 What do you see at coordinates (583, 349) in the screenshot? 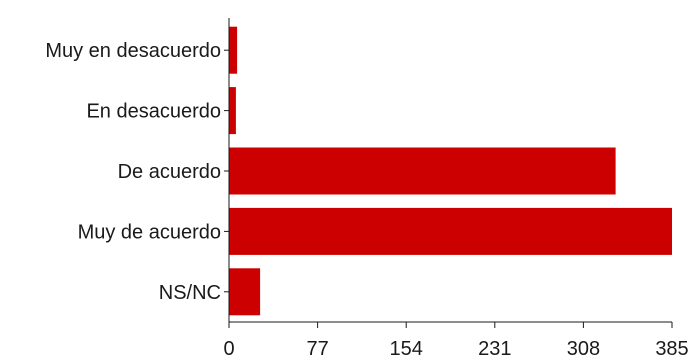
I see `x-tick-label-4: 308` at bounding box center [583, 349].